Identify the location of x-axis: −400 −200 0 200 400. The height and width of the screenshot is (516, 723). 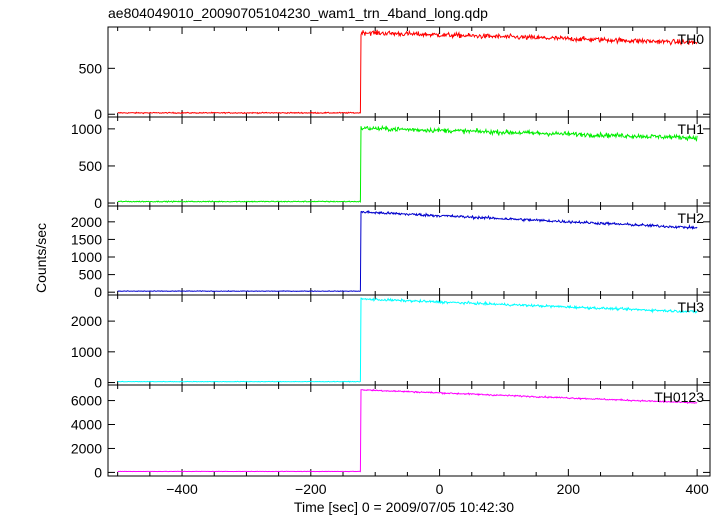
(437, 489).